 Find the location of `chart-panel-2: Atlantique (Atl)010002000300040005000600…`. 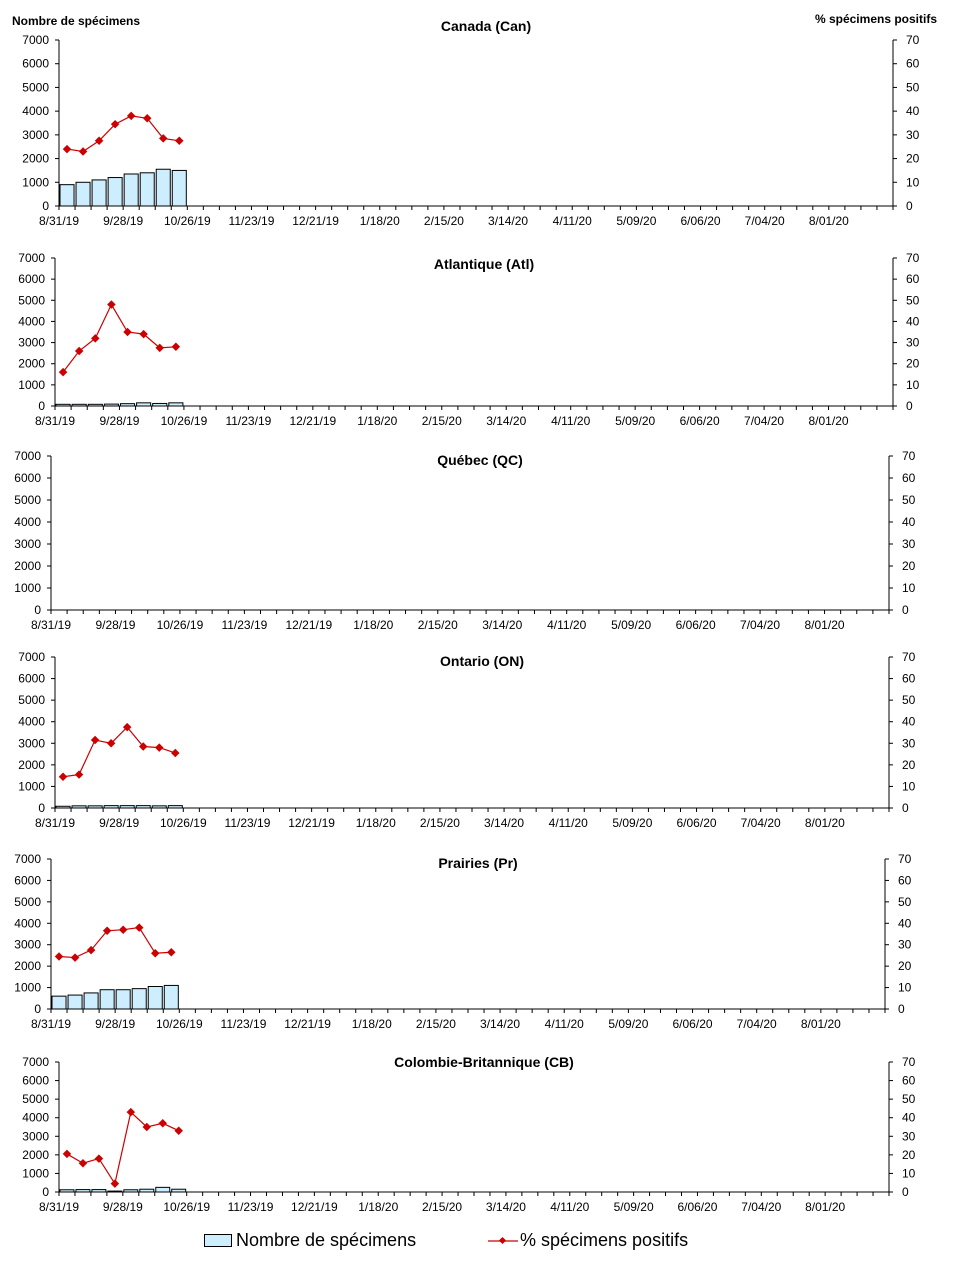

chart-panel-2: Atlantique (Atl)010002000300040005000600… is located at coordinates (468, 339).